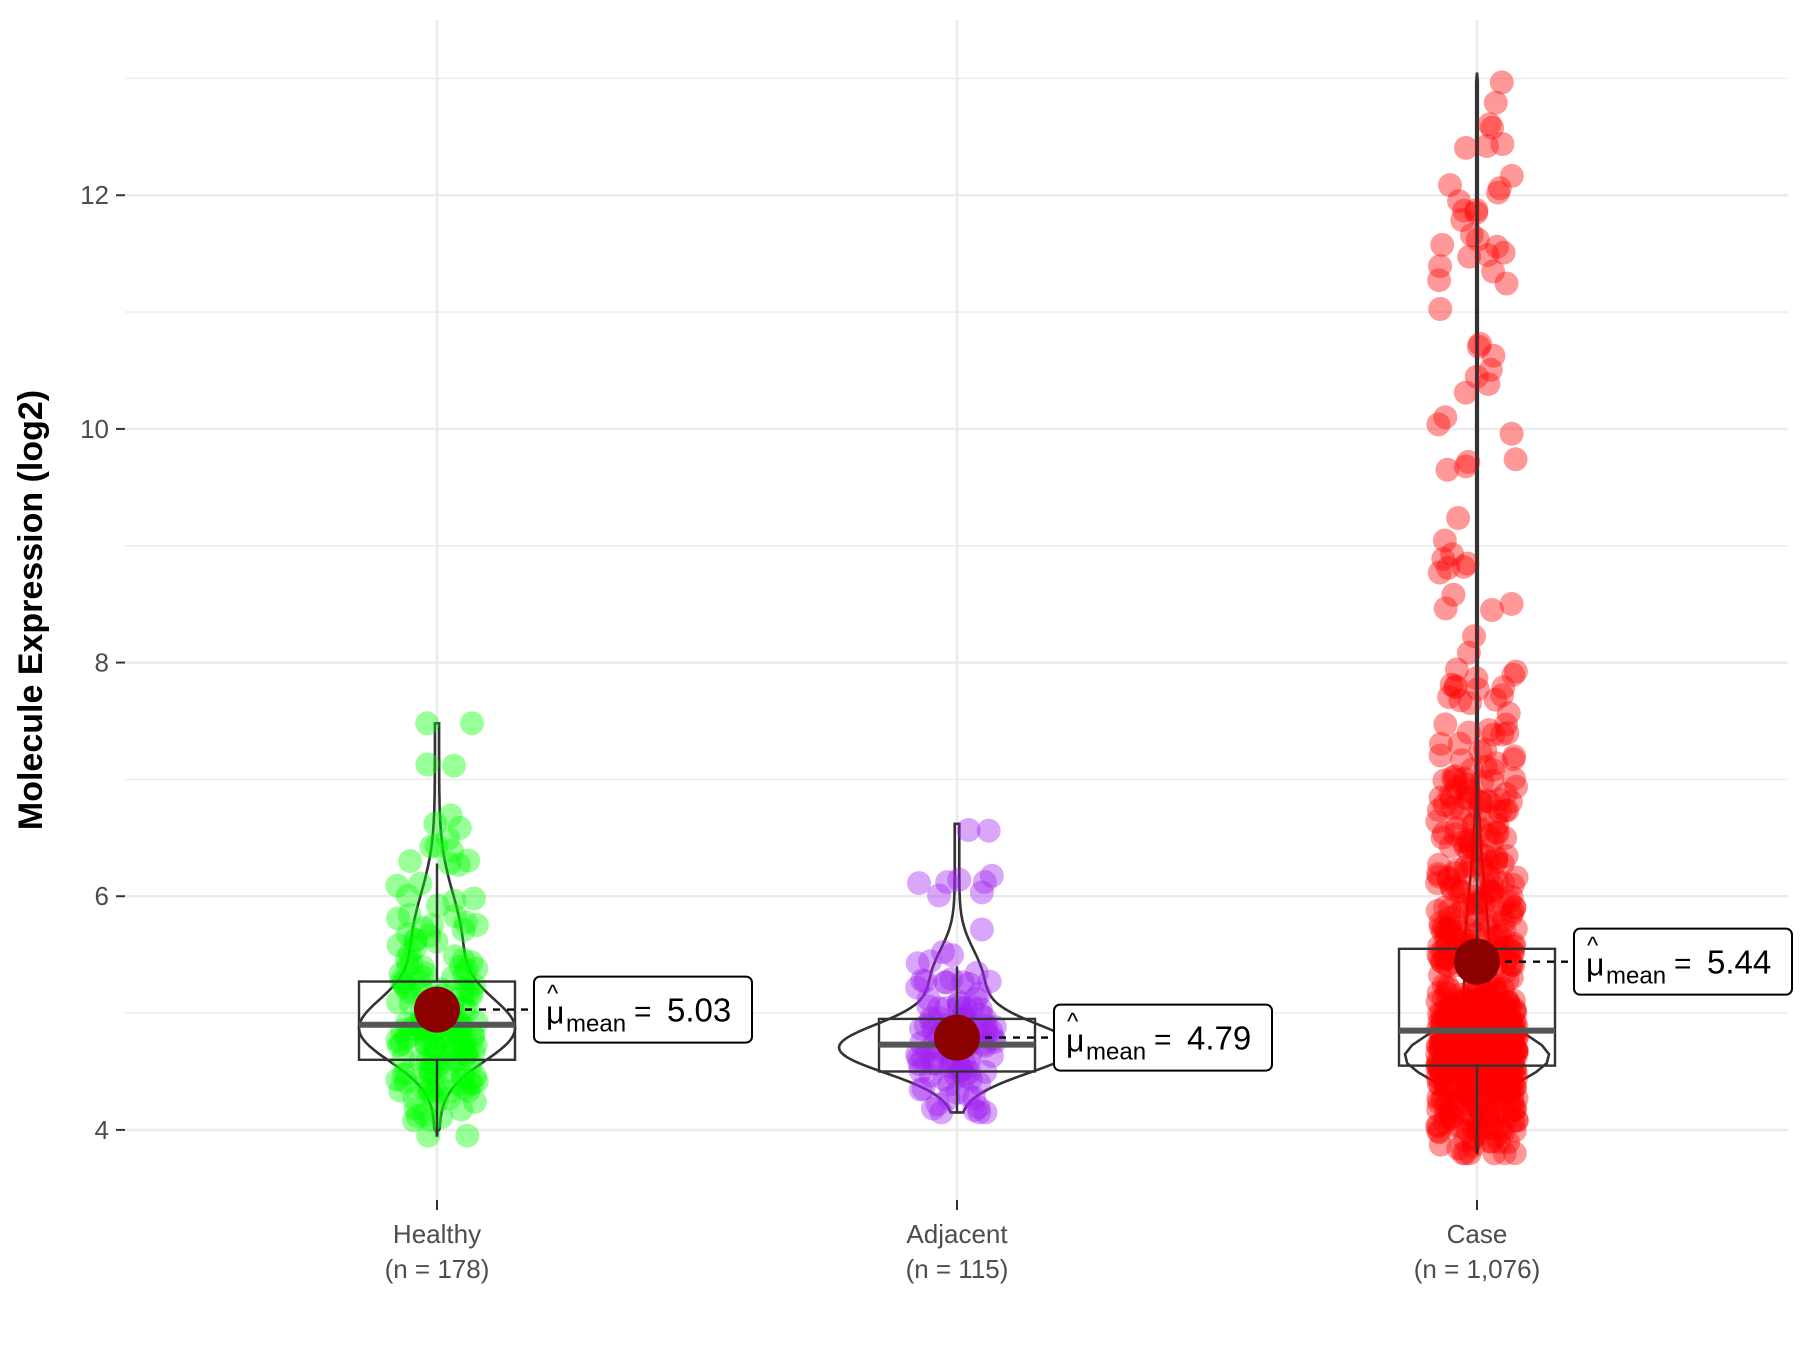 The height and width of the screenshot is (1350, 1800). What do you see at coordinates (437, 1269) in the screenshot?
I see `x-tick-count-healthy: (n = 178)` at bounding box center [437, 1269].